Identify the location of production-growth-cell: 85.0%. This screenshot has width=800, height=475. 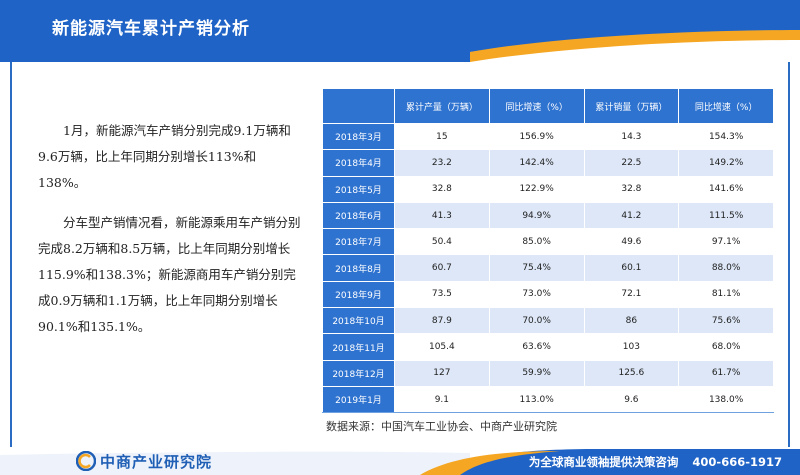
(536, 242).